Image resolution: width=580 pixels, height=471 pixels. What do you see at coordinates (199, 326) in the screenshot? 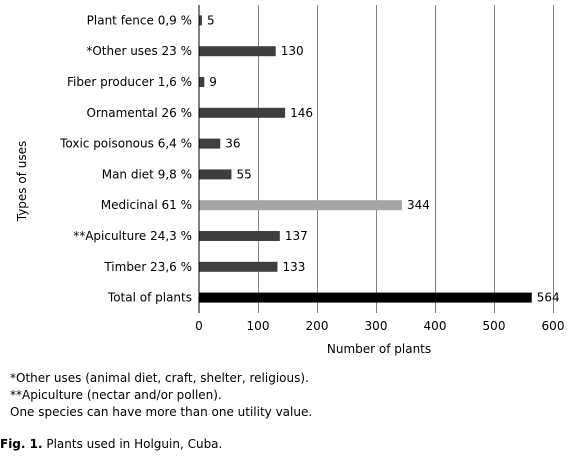
I see `x-tick-label: 0` at bounding box center [199, 326].